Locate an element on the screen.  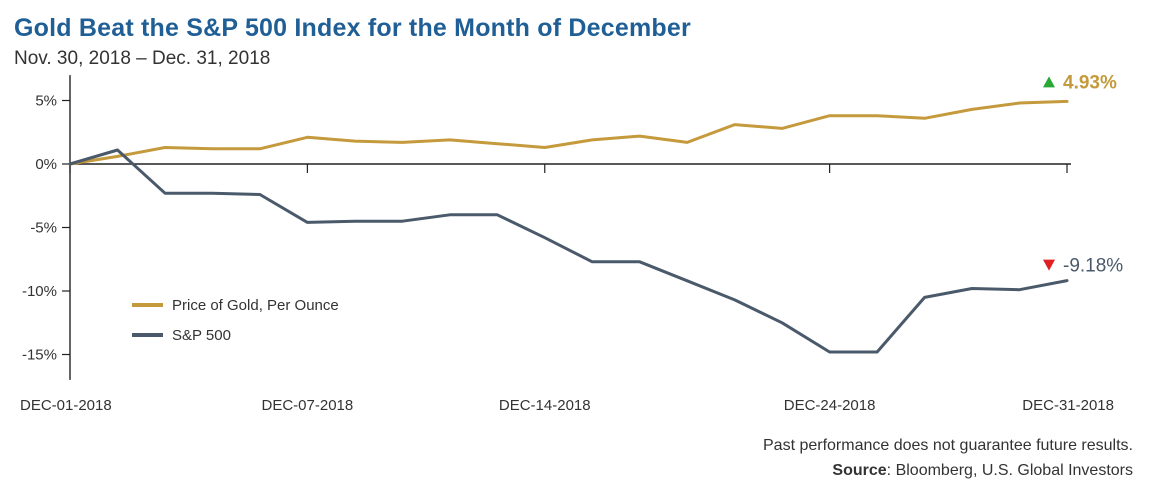
y-tick-label: -5% is located at coordinates (43, 228).